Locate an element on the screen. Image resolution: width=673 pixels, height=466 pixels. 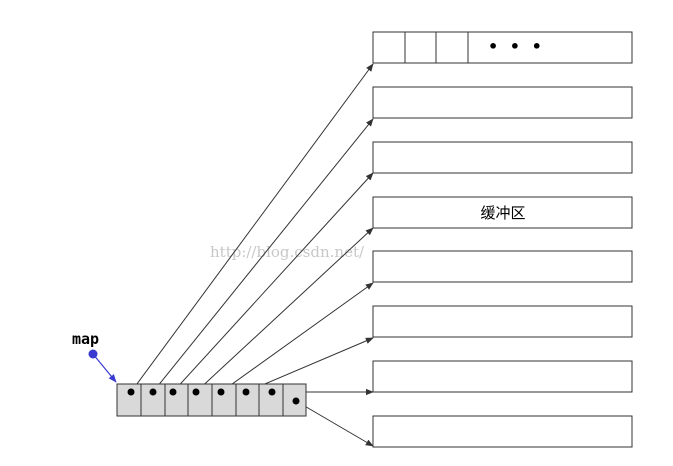
map-label: map is located at coordinates (85, 339).